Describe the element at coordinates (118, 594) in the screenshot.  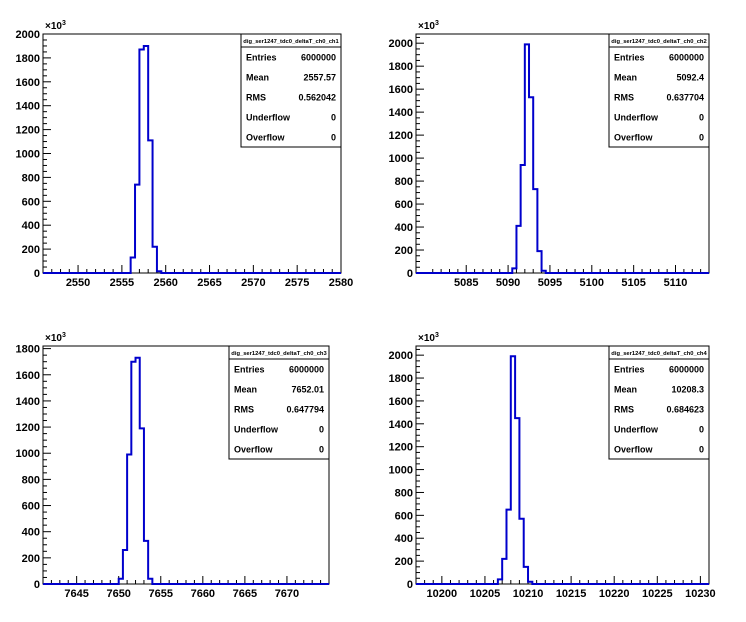
I see `x-tick-label: 7650` at that location.